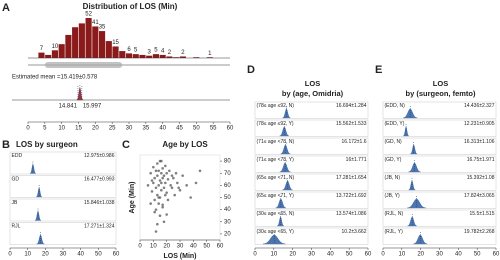 The image size is (500, 260). What do you see at coordinates (112, 129) in the screenshot?
I see `x-tick-label: 25` at bounding box center [112, 129].